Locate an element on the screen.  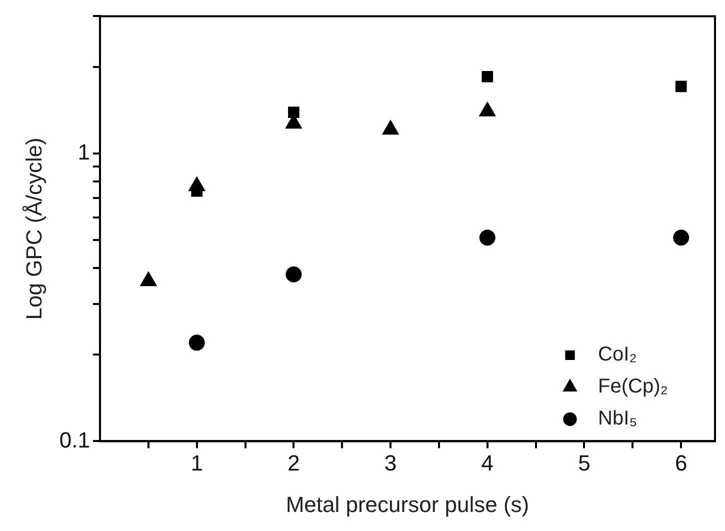
x-tick-label: 4 is located at coordinates (487, 463).